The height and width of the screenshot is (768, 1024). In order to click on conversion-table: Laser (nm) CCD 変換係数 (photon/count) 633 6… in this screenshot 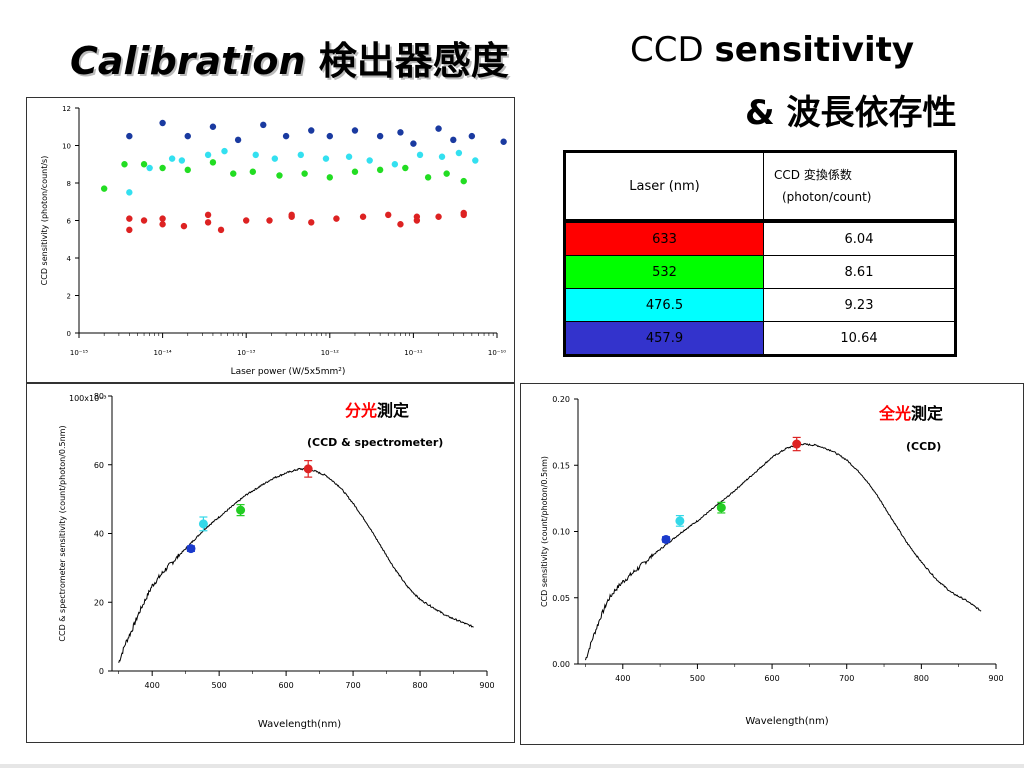, I will do `click(760, 253)`.